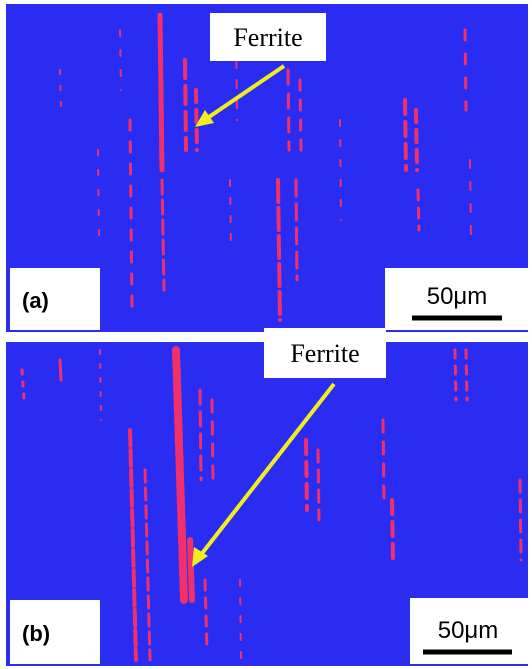 The image size is (532, 669). What do you see at coordinates (35, 300) in the screenshot?
I see `panel-label: (a)` at bounding box center [35, 300].